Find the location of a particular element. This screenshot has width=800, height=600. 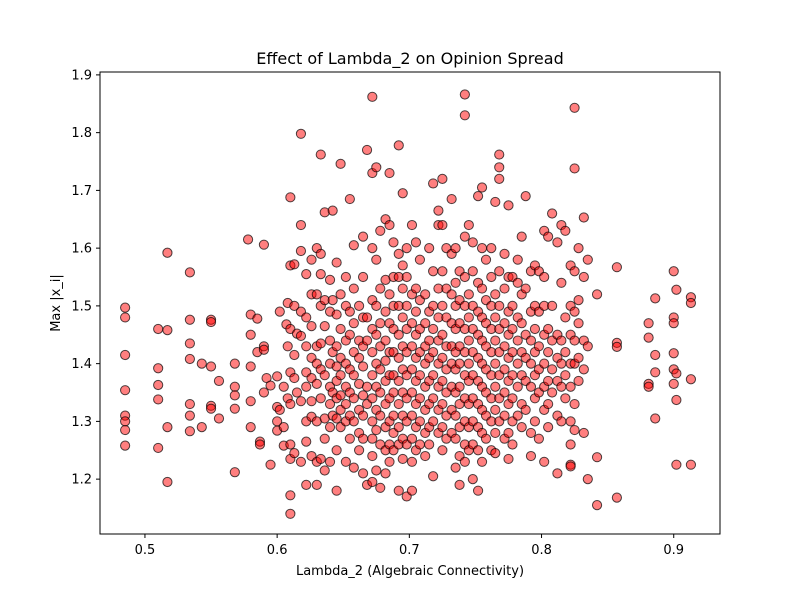

y-tick-label: 1.7 is located at coordinates (81, 191).